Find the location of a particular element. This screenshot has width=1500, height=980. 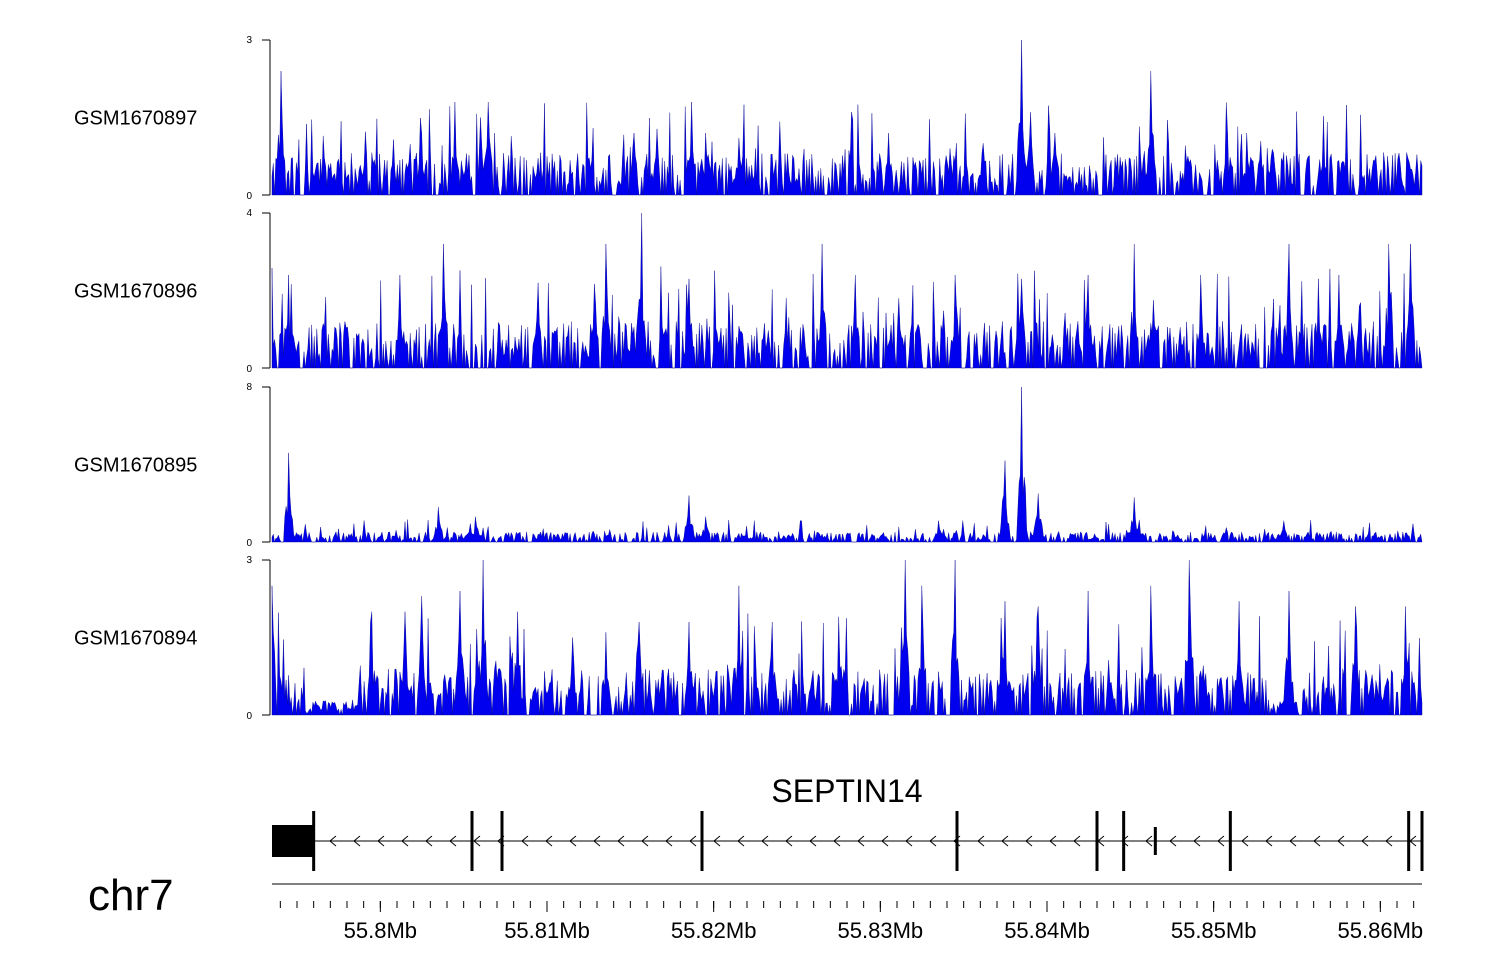

gene-model-track: SEPTIN14 is located at coordinates (848, 822).